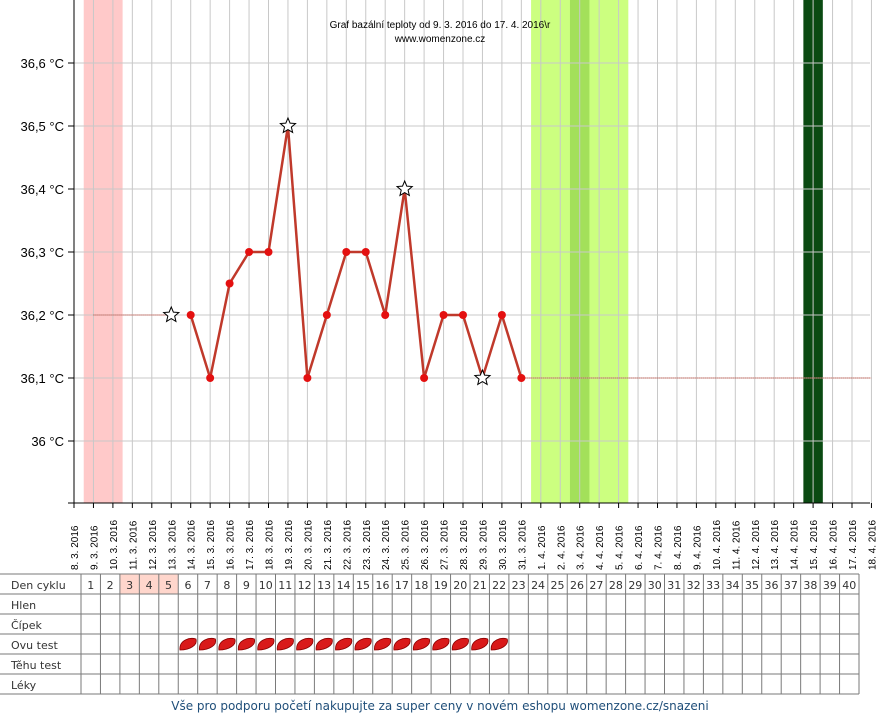  I want to click on x-tick-label: 31. 3. 2016, so click(522, 545).